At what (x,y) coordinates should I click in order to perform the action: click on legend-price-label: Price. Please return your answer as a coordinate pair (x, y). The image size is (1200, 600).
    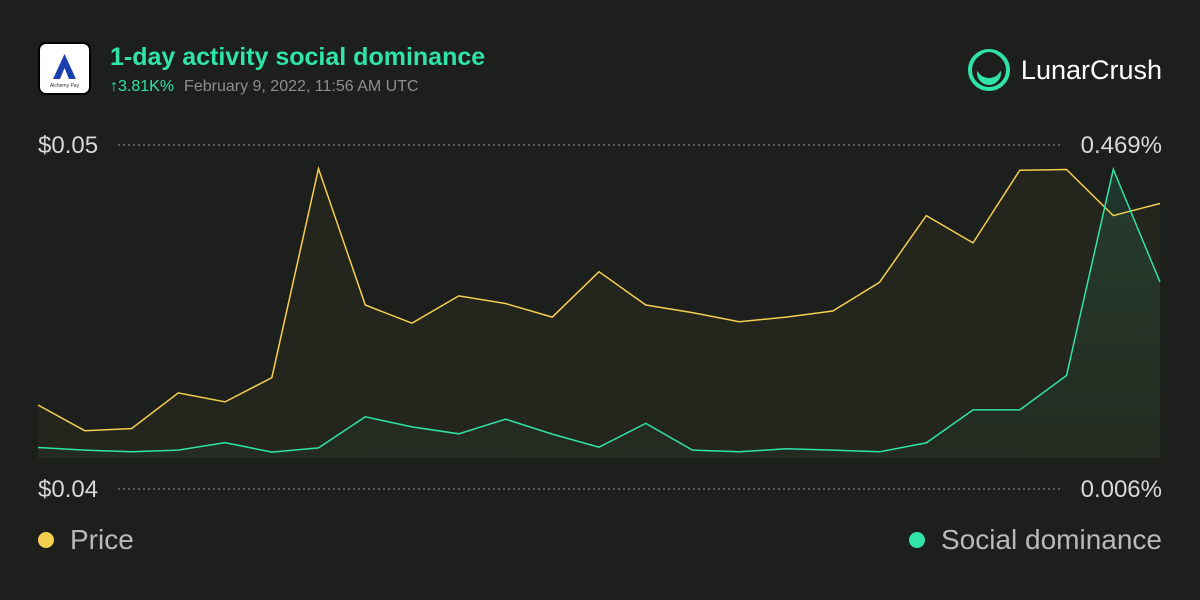
    Looking at the image, I should click on (102, 539).